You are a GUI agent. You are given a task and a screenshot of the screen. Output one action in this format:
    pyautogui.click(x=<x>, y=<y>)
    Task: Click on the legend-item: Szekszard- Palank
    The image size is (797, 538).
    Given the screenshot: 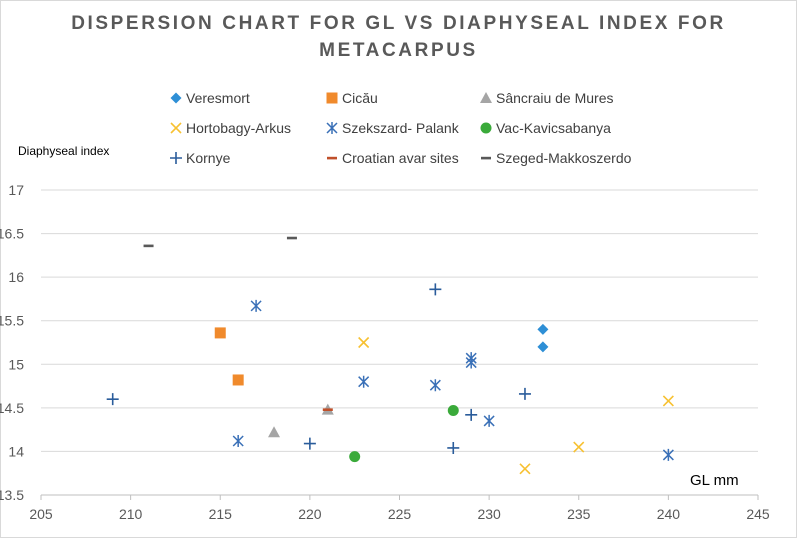 What is the action you would take?
    pyautogui.click(x=393, y=128)
    